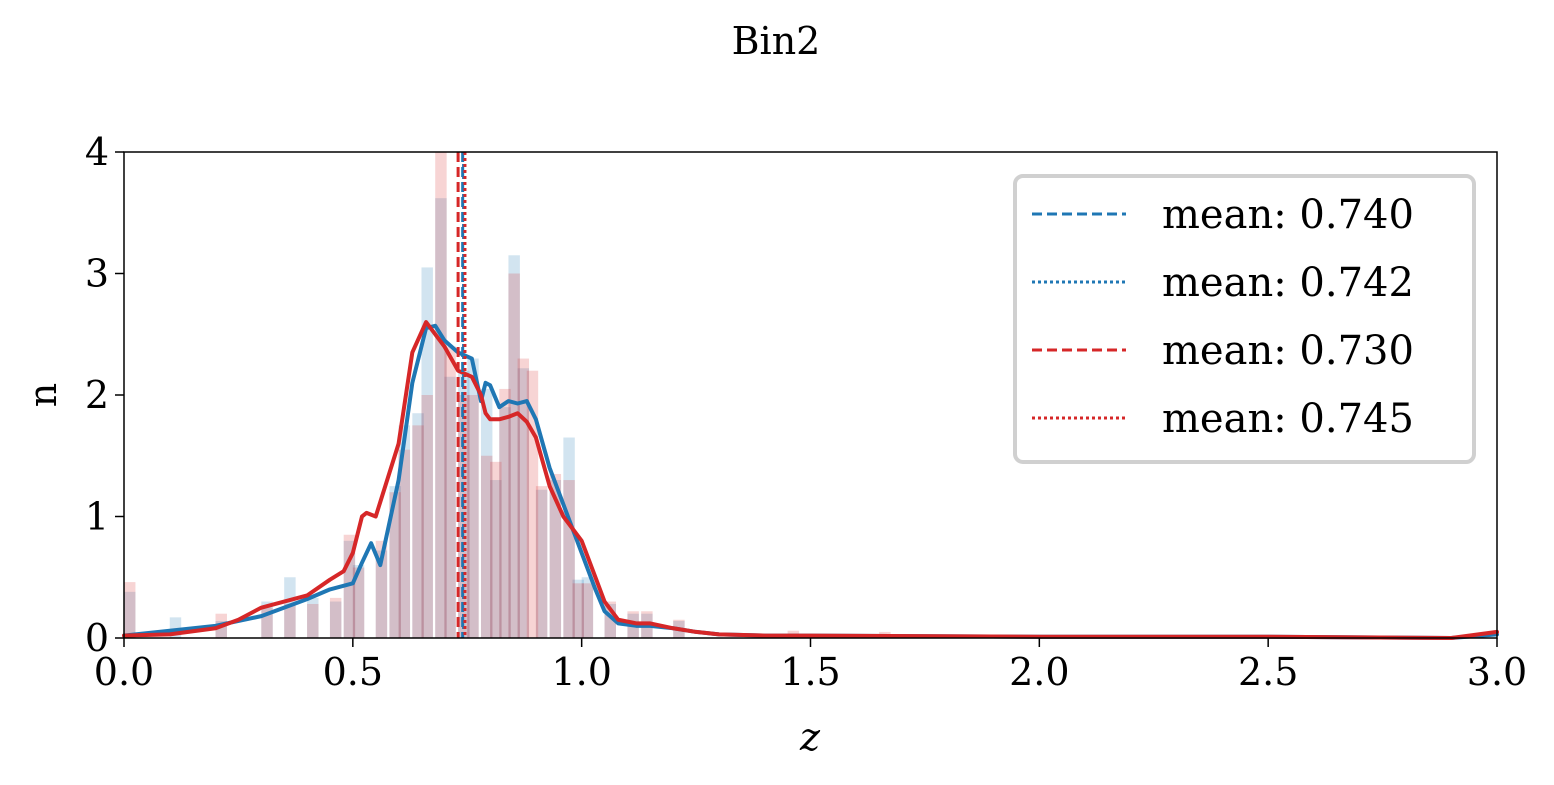 The image size is (1554, 785). Describe the element at coordinates (353, 672) in the screenshot. I see `x-tick-label: 0.5` at that location.